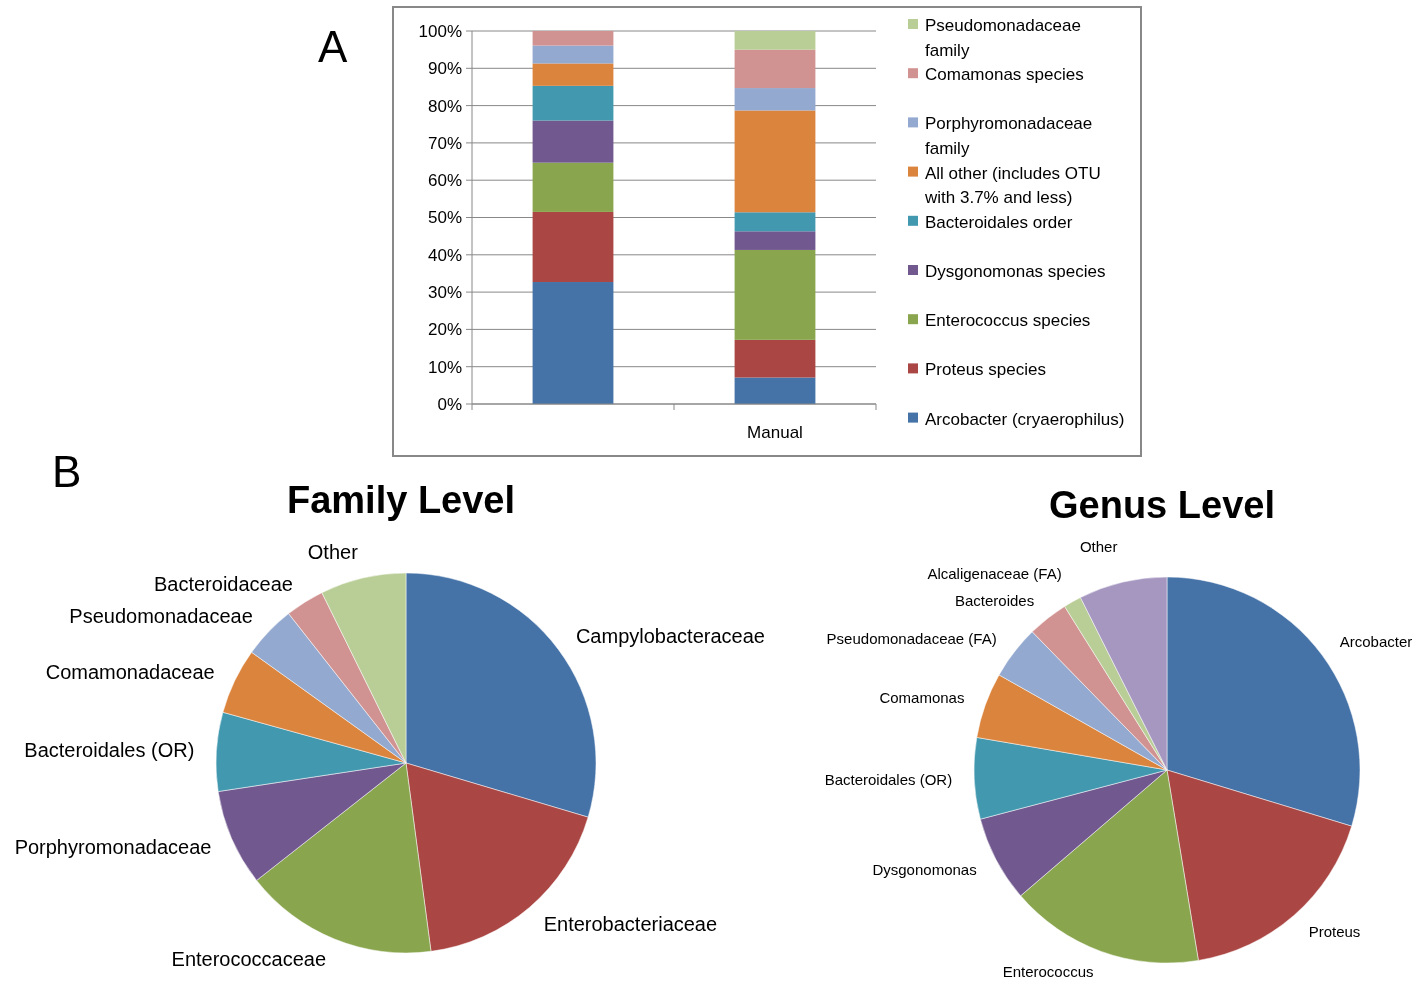 This screenshot has width=1425, height=981. Describe the element at coordinates (1012, 185) in the screenshot. I see `legend-label: All other (includes OTU with 3.7% and less)` at that location.